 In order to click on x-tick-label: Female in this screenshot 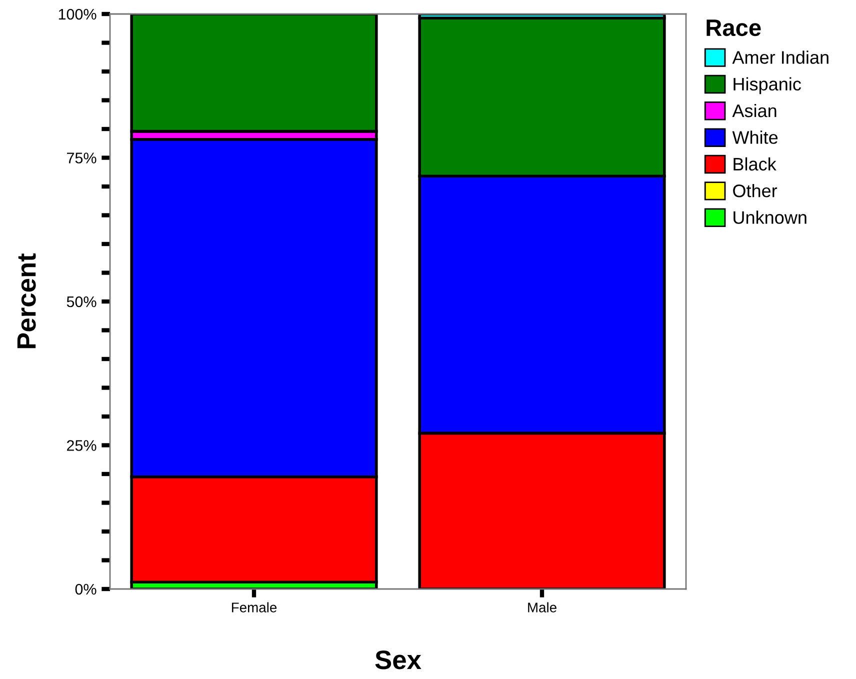, I will do `click(254, 607)`.